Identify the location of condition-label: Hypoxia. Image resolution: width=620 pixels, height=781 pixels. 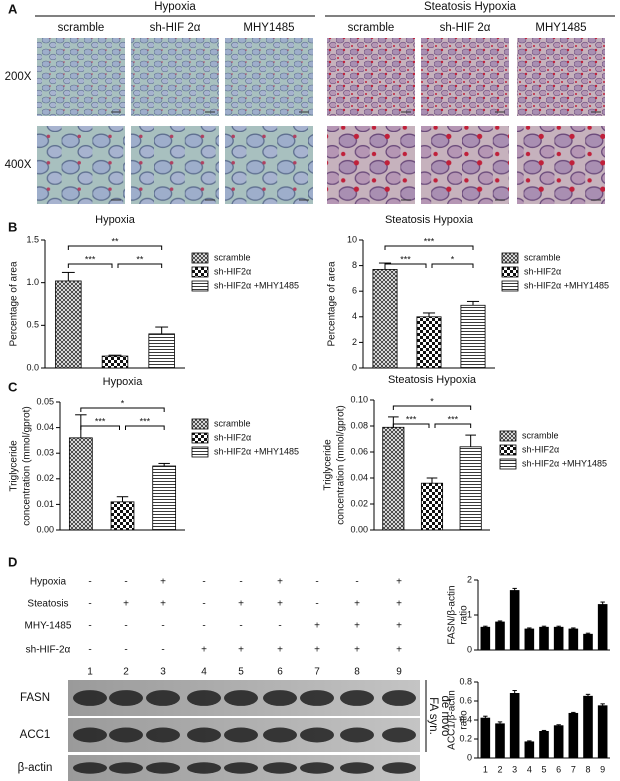
(48, 582).